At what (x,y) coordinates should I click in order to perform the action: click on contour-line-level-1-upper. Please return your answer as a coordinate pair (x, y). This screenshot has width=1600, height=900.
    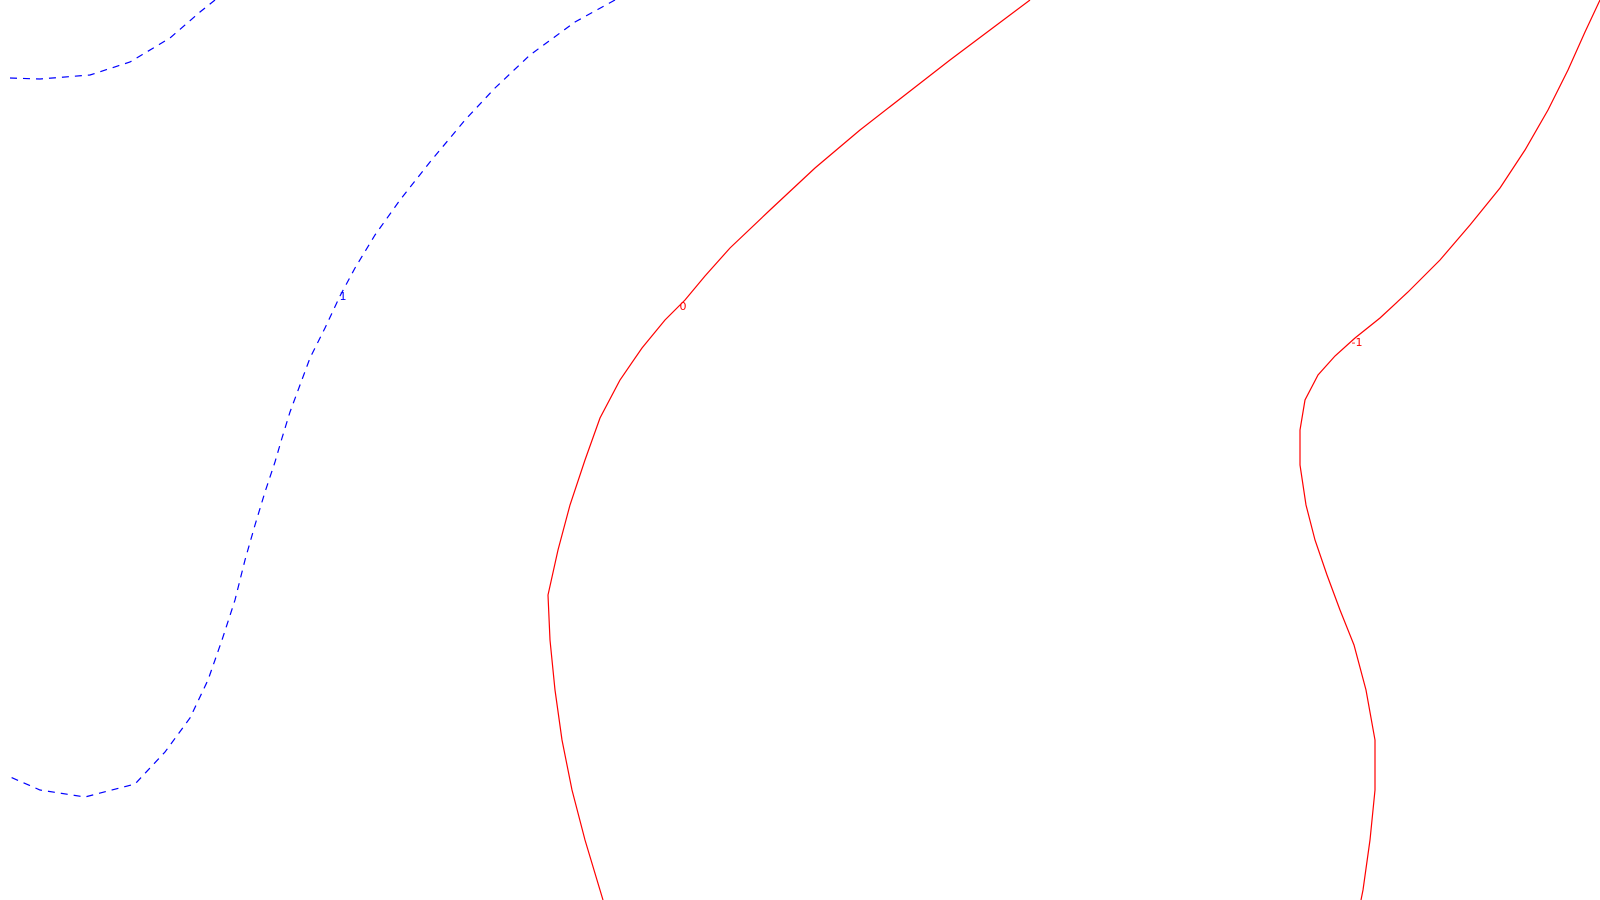
    Looking at the image, I should click on (112, 40).